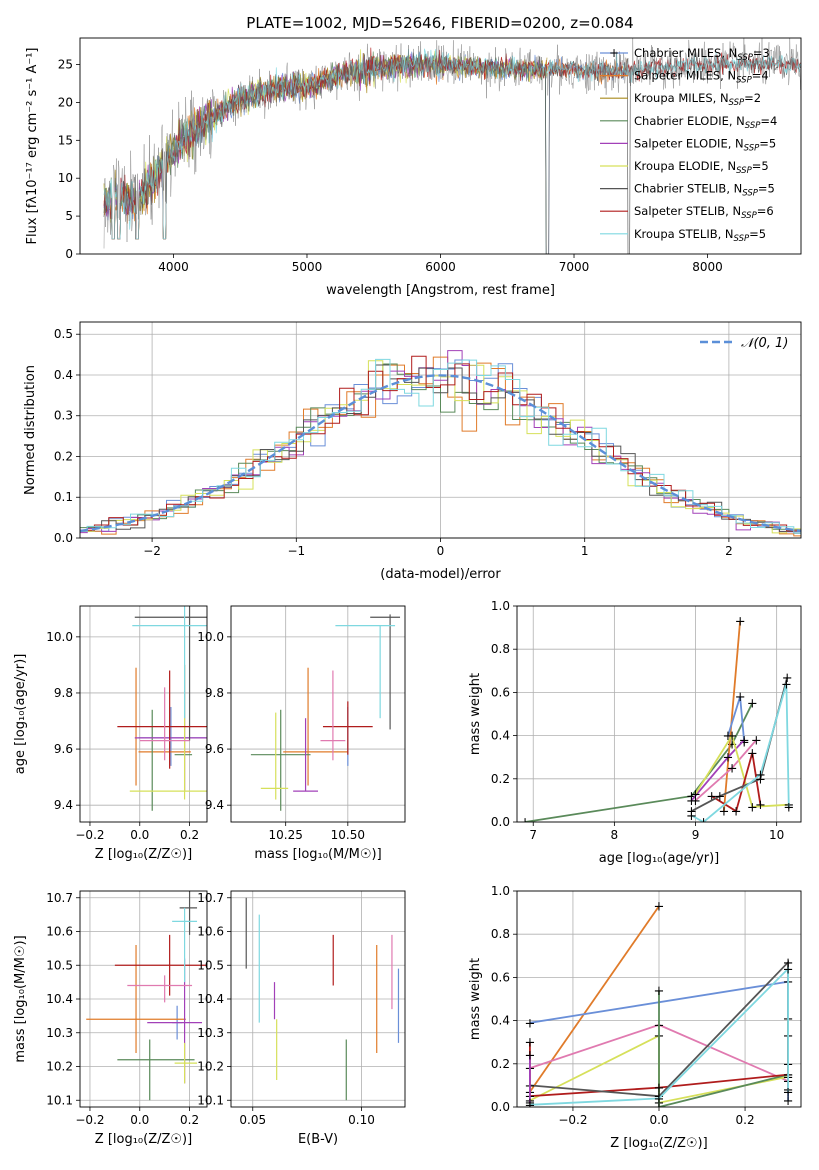 The image size is (819, 1170). What do you see at coordinates (766, 189) in the screenshot?
I see `legend-label-part: =5` at bounding box center [766, 189].